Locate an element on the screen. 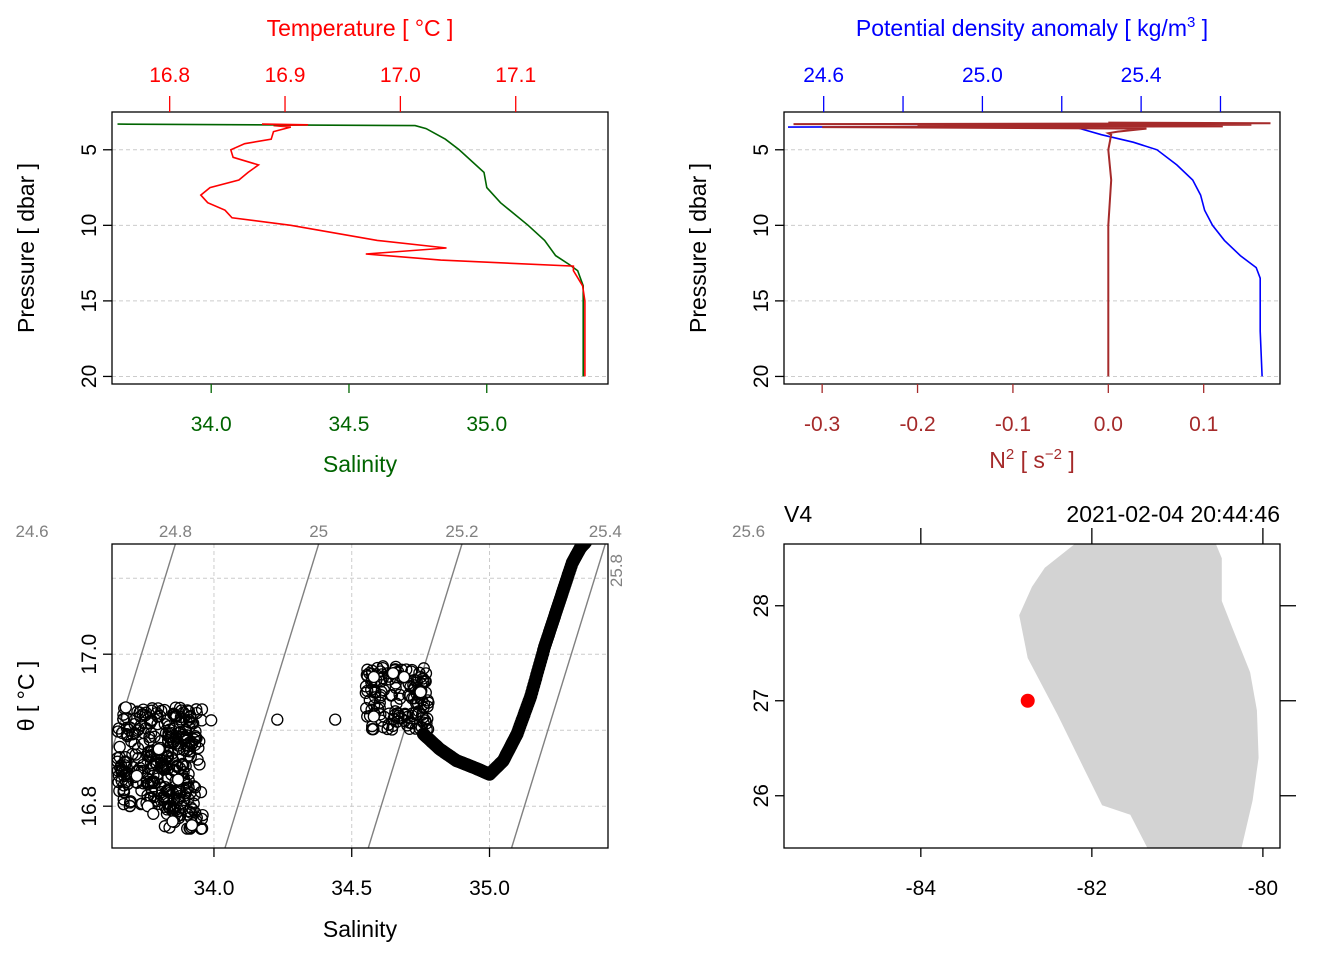 The height and width of the screenshot is (960, 1344). latitude-tick-label: 28 is located at coordinates (761, 605).